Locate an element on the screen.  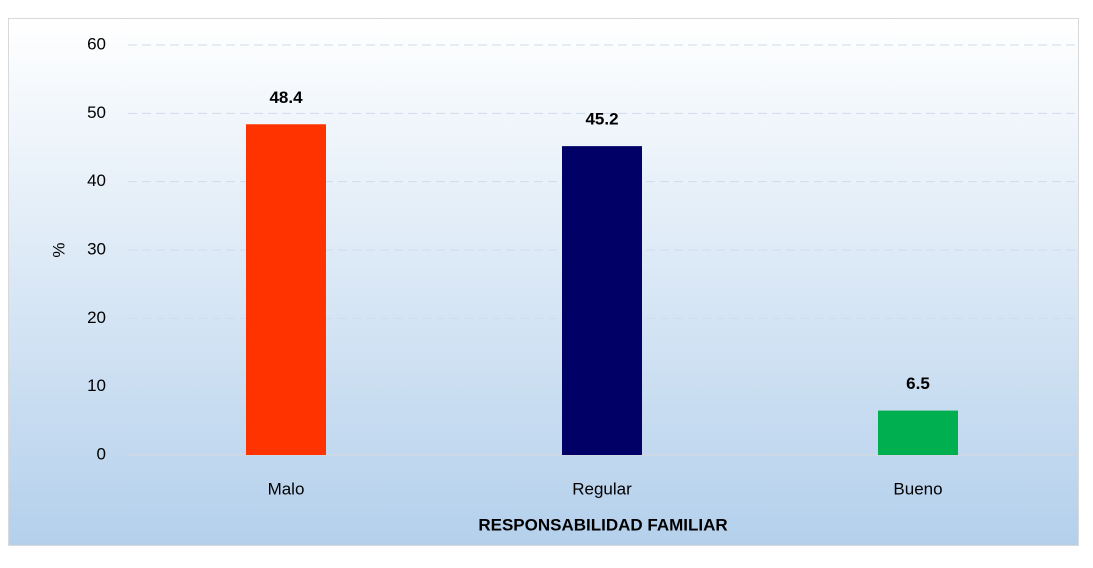
y-tick-label: 0 is located at coordinates (101, 453).